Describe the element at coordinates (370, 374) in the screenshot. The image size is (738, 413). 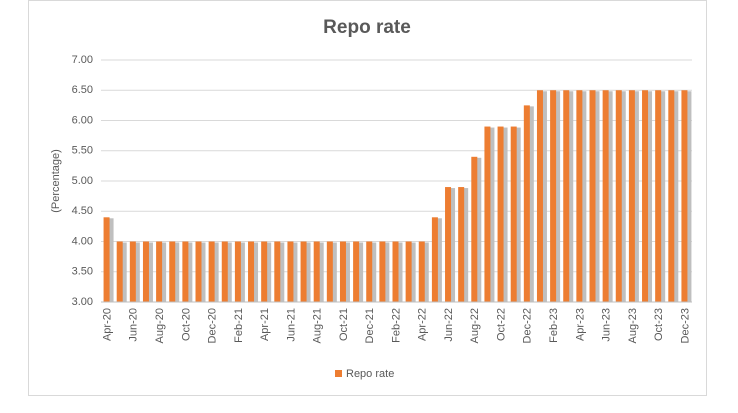
I see `legend-label: Repo rate` at that location.